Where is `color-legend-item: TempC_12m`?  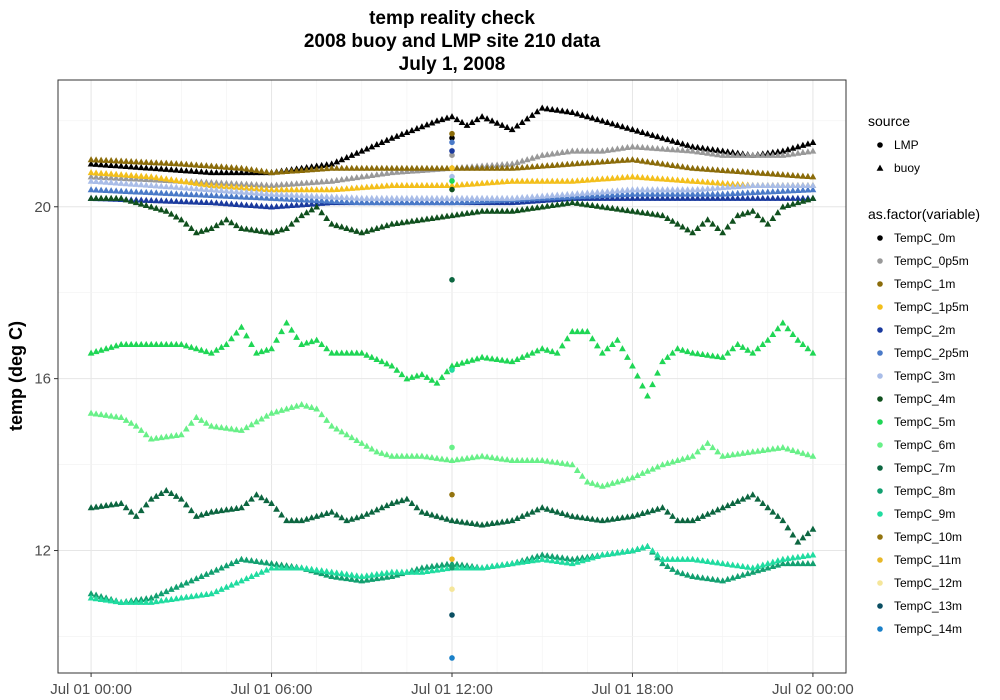 color-legend-item: TempC_12m is located at coordinates (919, 583).